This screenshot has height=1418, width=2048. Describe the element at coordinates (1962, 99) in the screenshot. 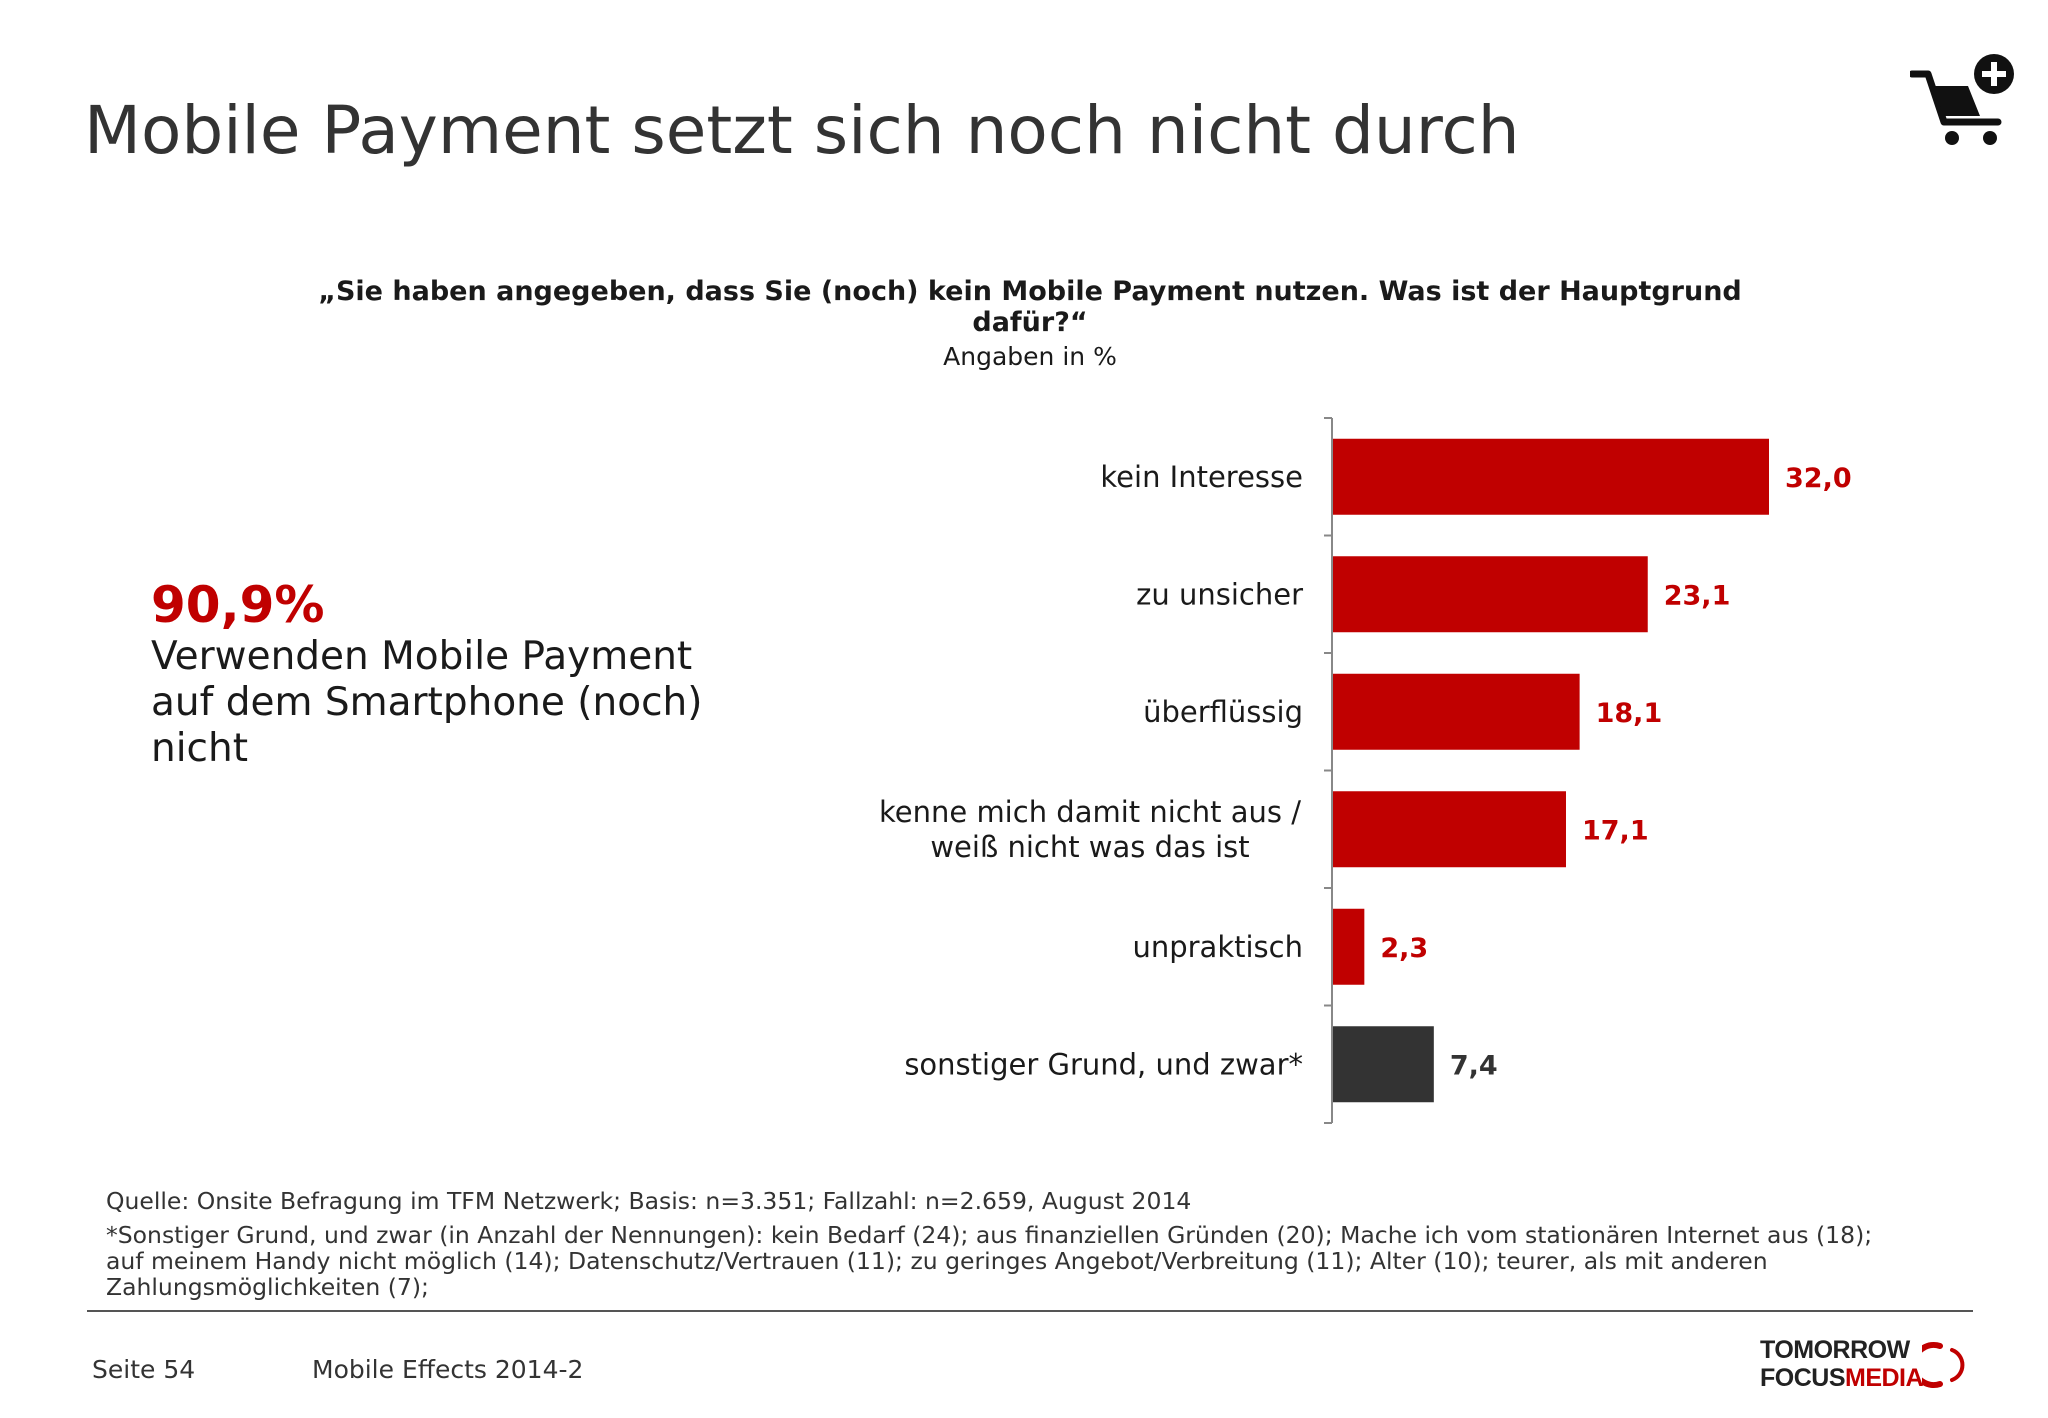

I see `shopping-cart-plus-icon` at that location.